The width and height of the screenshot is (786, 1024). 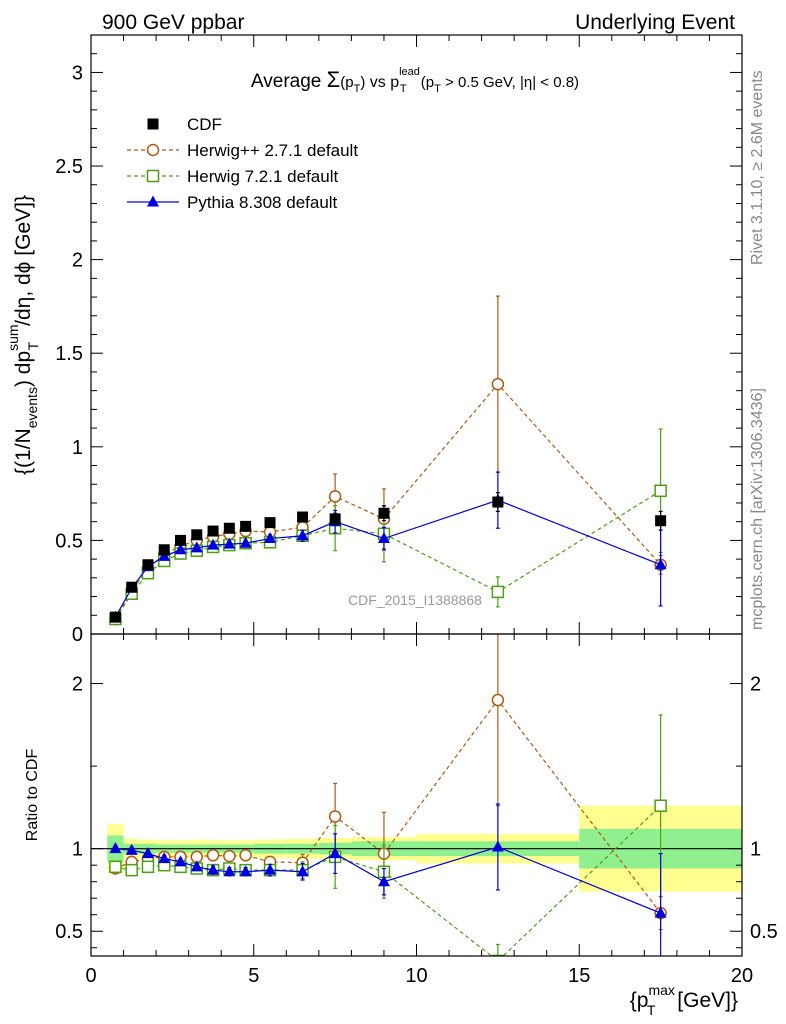 I want to click on main-y-tick-label-5: 2.5, so click(x=69, y=167).